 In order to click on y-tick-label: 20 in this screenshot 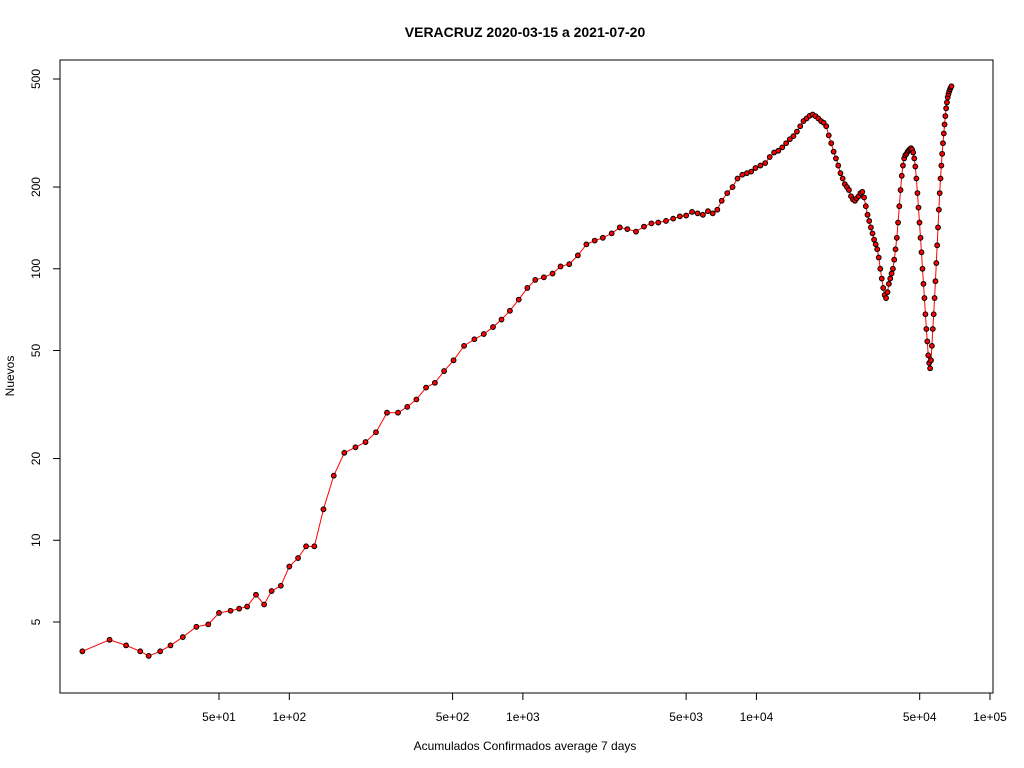, I will do `click(36, 459)`.